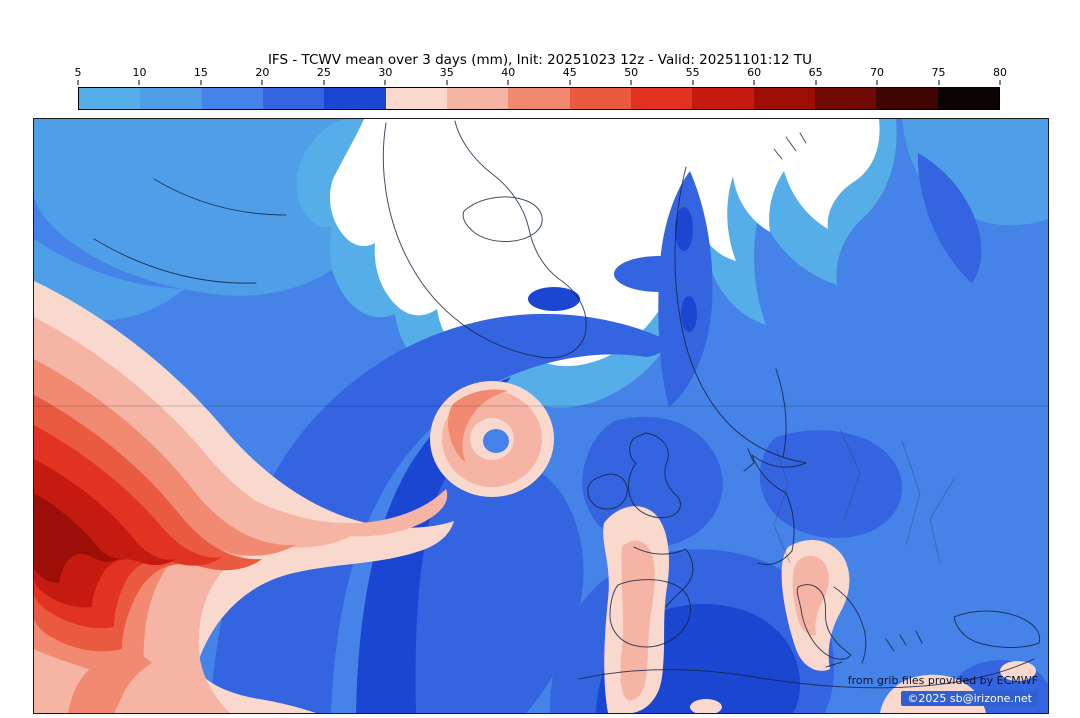  I want to click on map-region-central-europe, so click(831, 484).